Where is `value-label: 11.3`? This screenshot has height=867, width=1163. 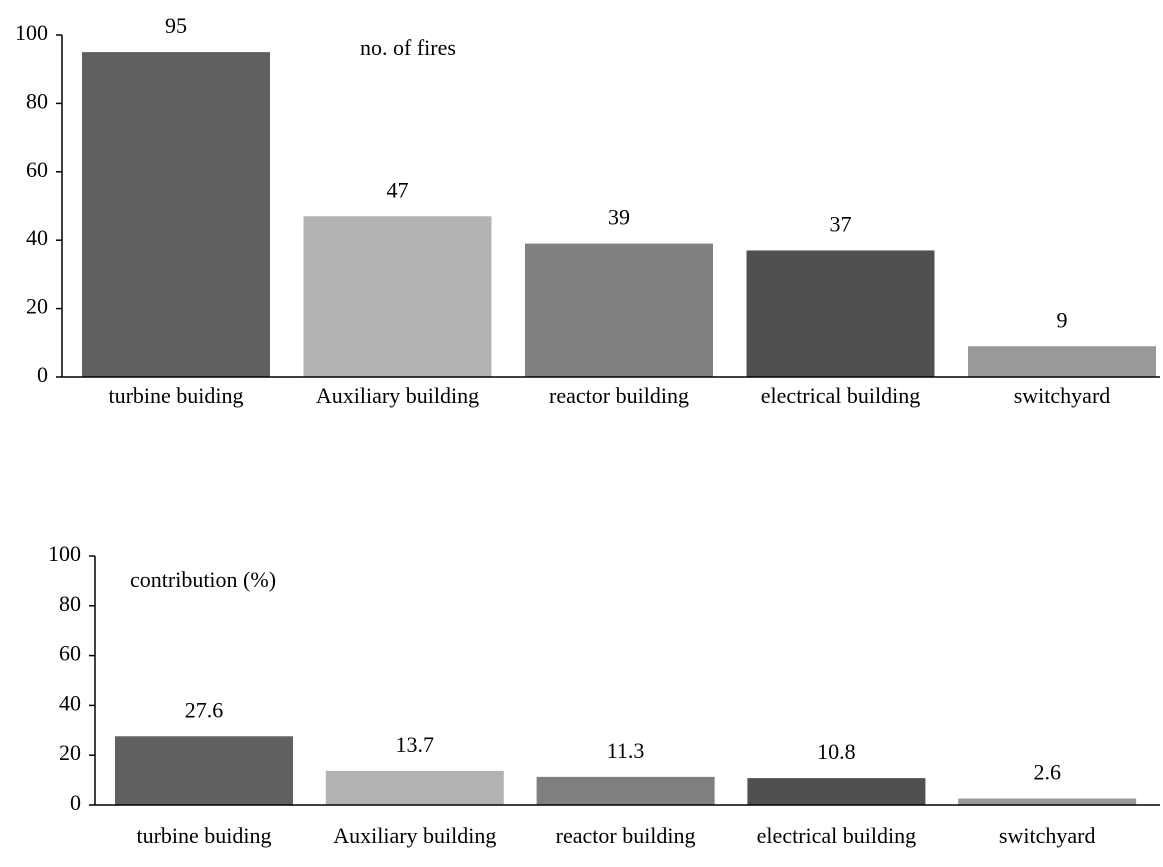
value-label: 11.3 is located at coordinates (626, 750).